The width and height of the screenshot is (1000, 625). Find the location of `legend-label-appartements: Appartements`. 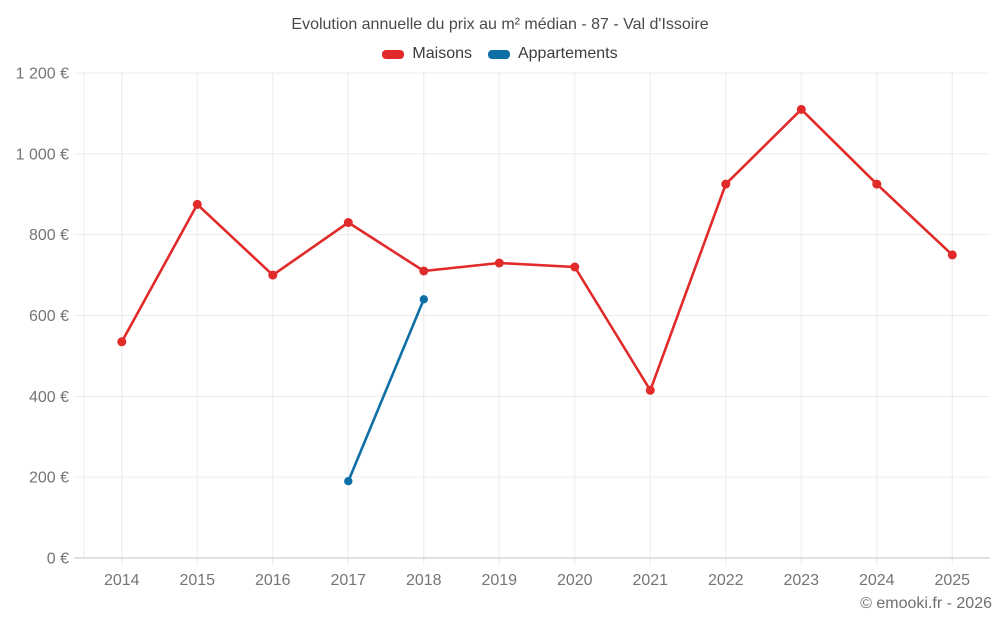

legend-label-appartements: Appartements is located at coordinates (567, 53).